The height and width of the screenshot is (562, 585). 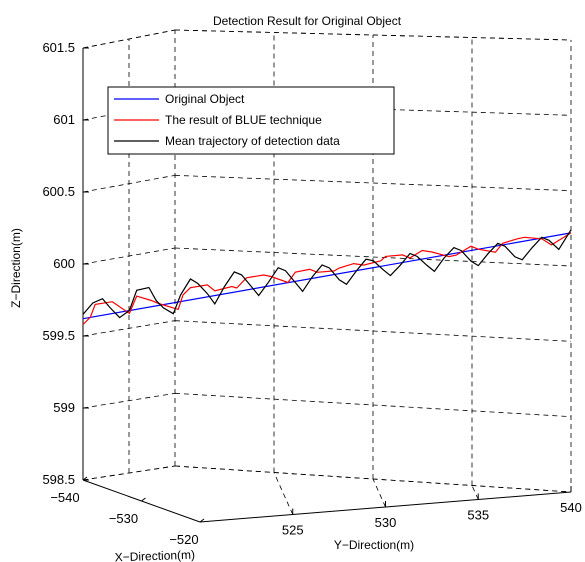 I want to click on z-axis-label: Z−Direction(m), so click(x=16, y=268).